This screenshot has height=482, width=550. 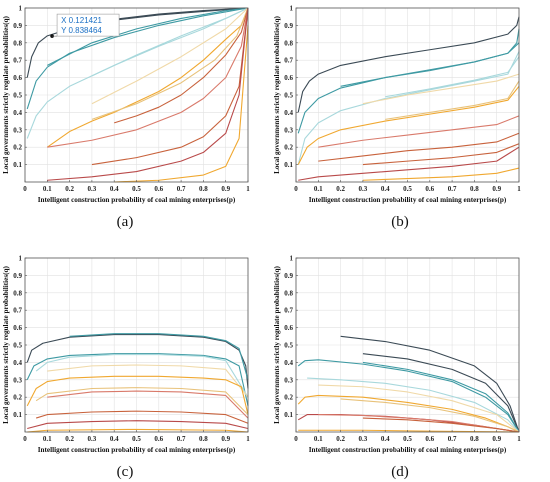 What do you see at coordinates (125, 472) in the screenshot?
I see `panel-label: (c)` at bounding box center [125, 472].